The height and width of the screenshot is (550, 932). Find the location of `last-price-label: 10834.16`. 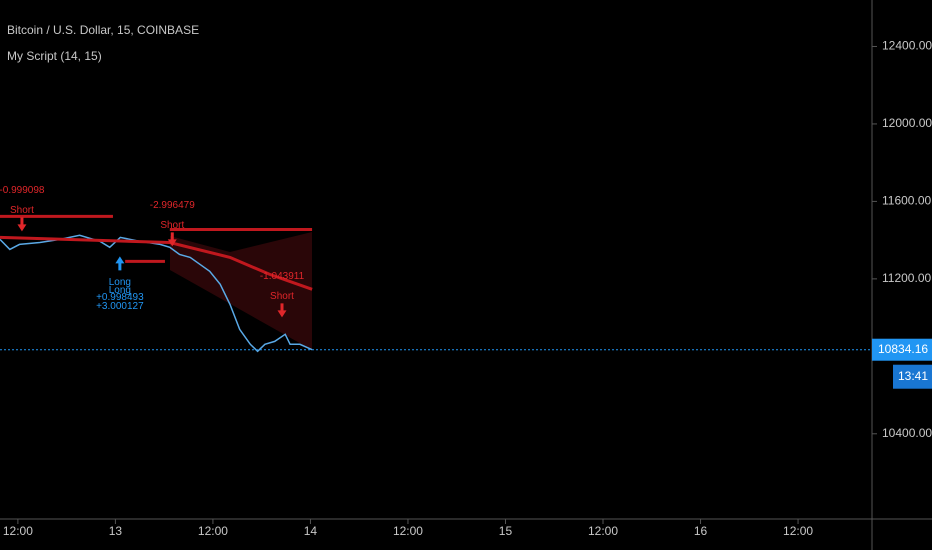

last-price-label: 10834.16 is located at coordinates (903, 349).